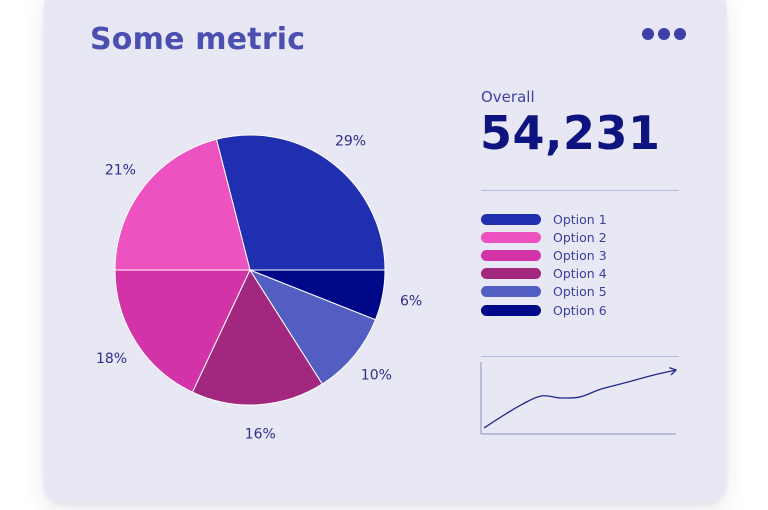 The image size is (768, 510). What do you see at coordinates (120, 170) in the screenshot?
I see `pie-label: 21%` at bounding box center [120, 170].